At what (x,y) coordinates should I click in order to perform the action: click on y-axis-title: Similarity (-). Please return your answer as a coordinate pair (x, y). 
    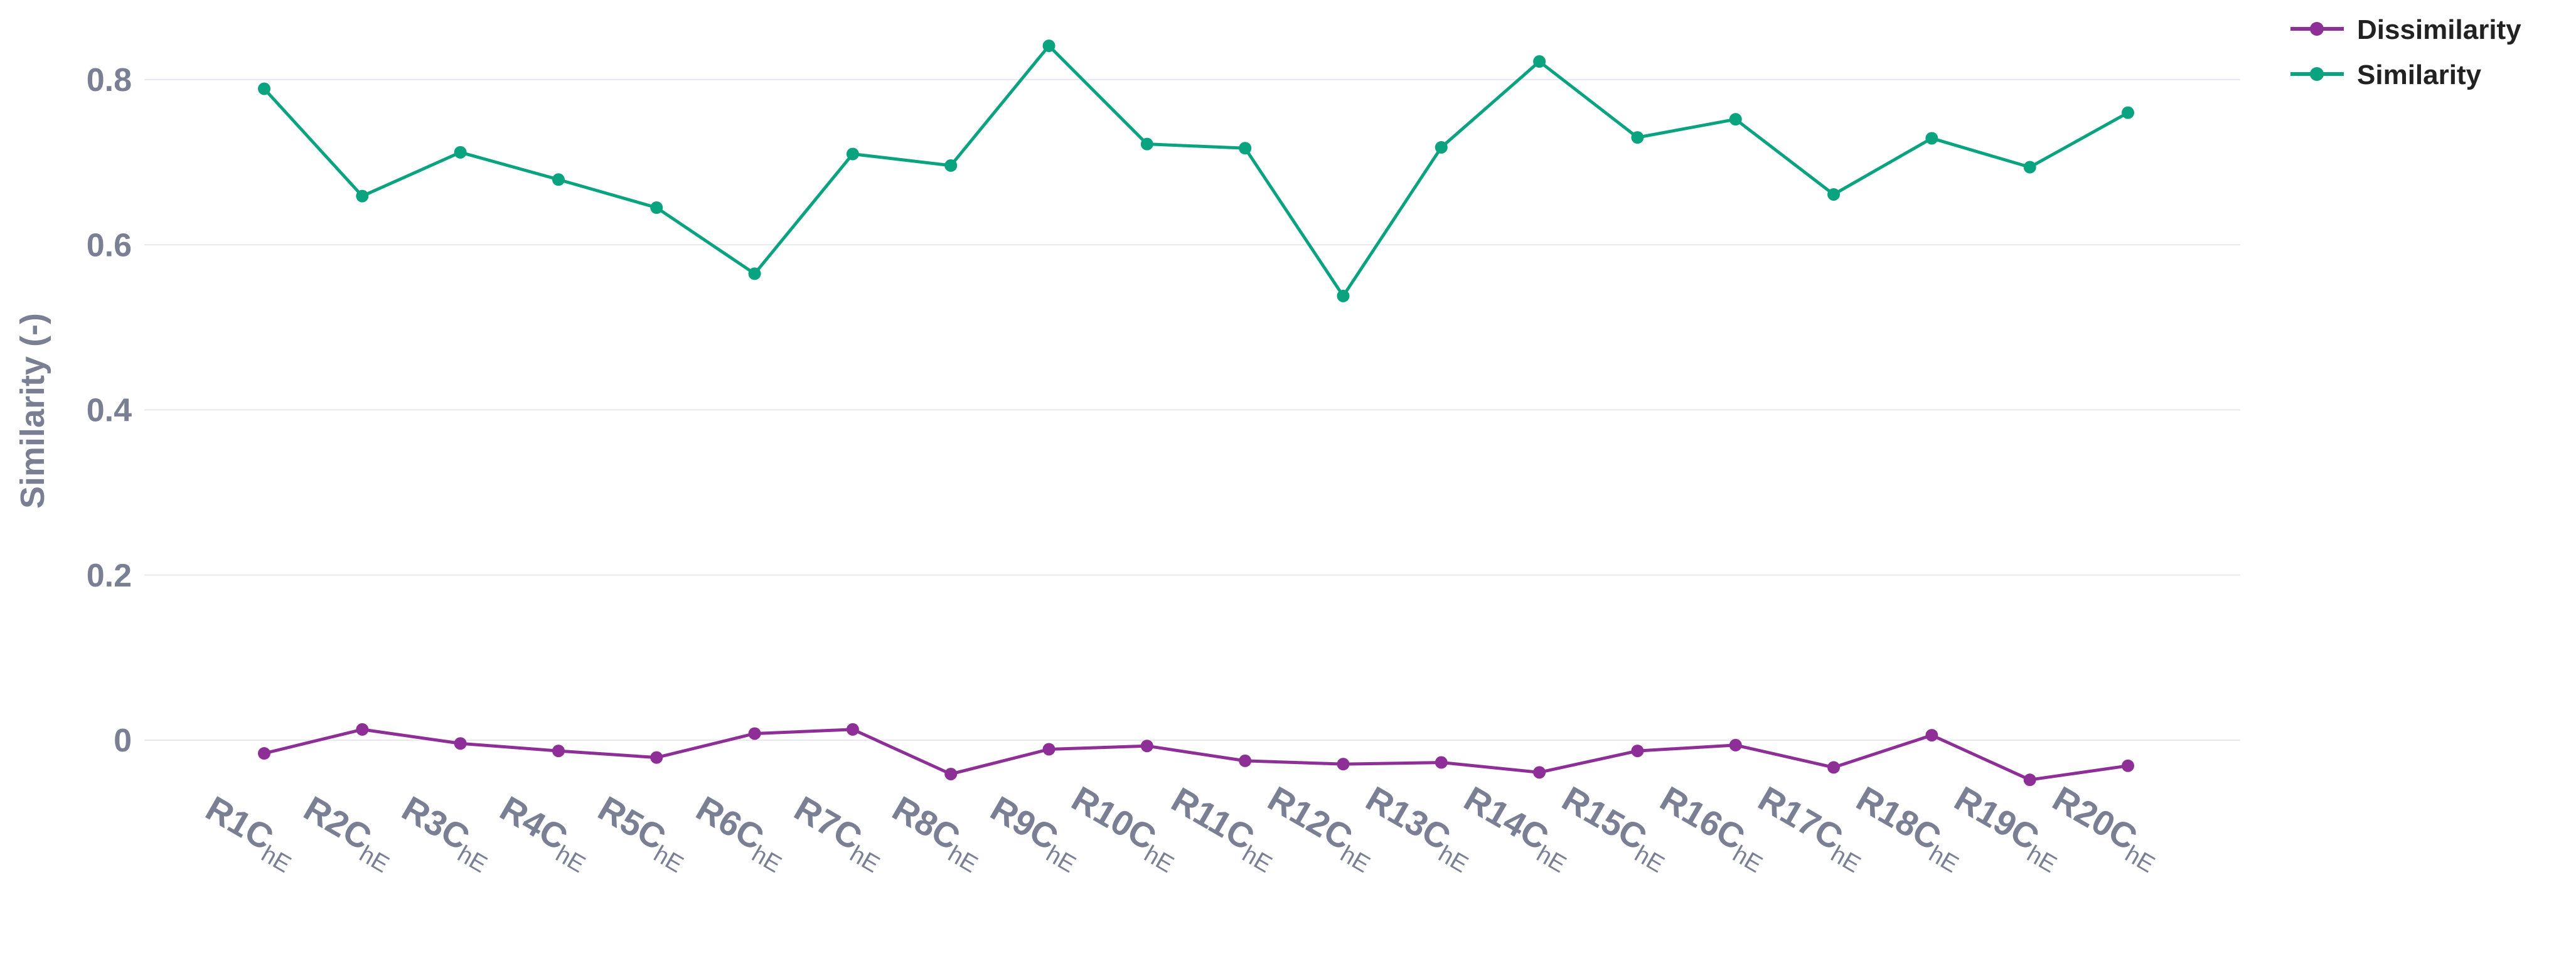
    Looking at the image, I should click on (32, 411).